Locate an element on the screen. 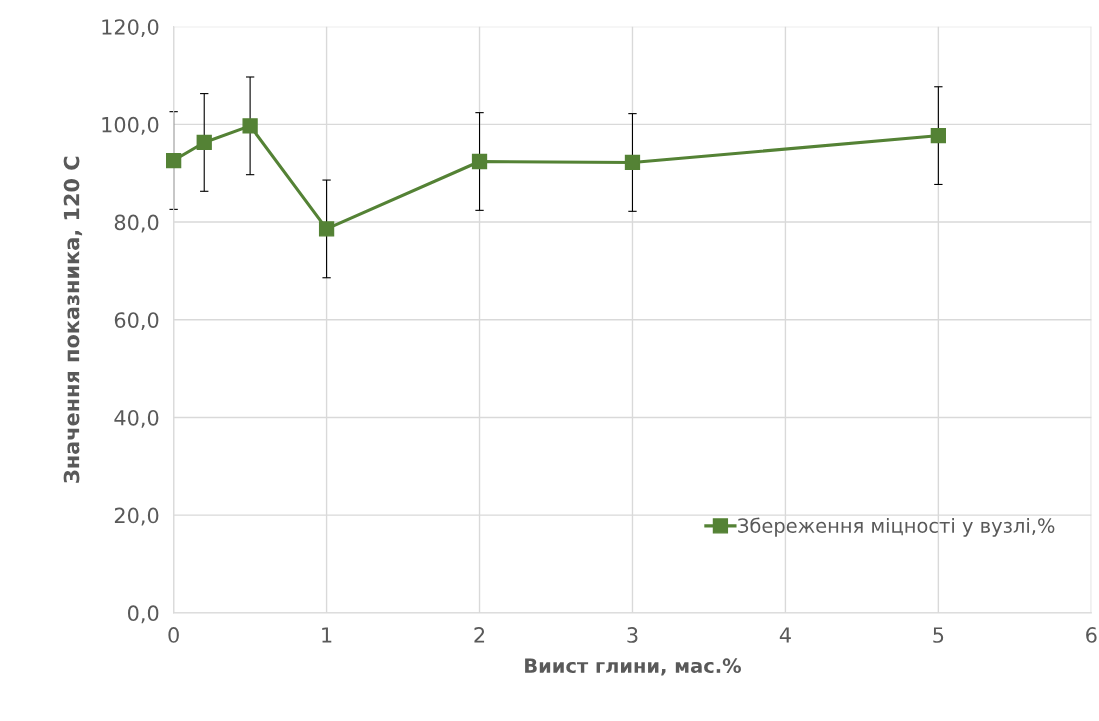 The image size is (1099, 721). y-tick-label: 120,0 is located at coordinates (130, 28).